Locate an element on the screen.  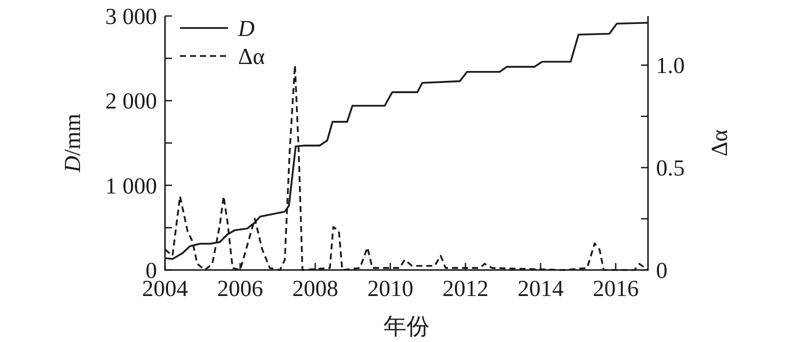
x-axis-title: 年份 is located at coordinates (407, 326).